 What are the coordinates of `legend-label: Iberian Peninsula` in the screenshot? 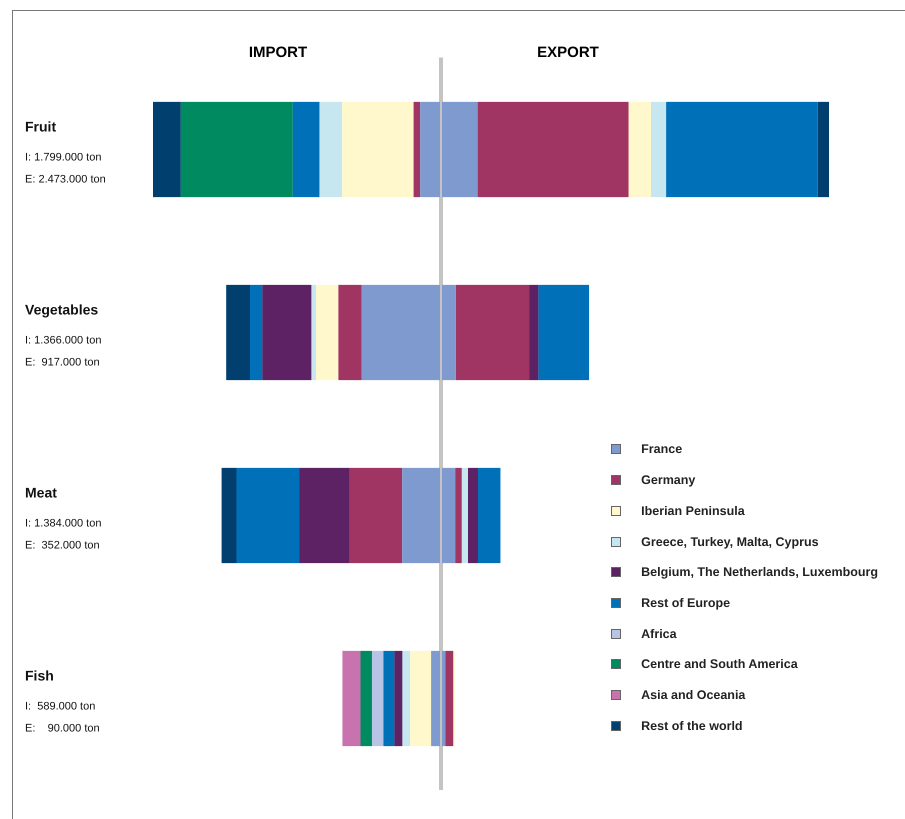 It's located at (693, 511).